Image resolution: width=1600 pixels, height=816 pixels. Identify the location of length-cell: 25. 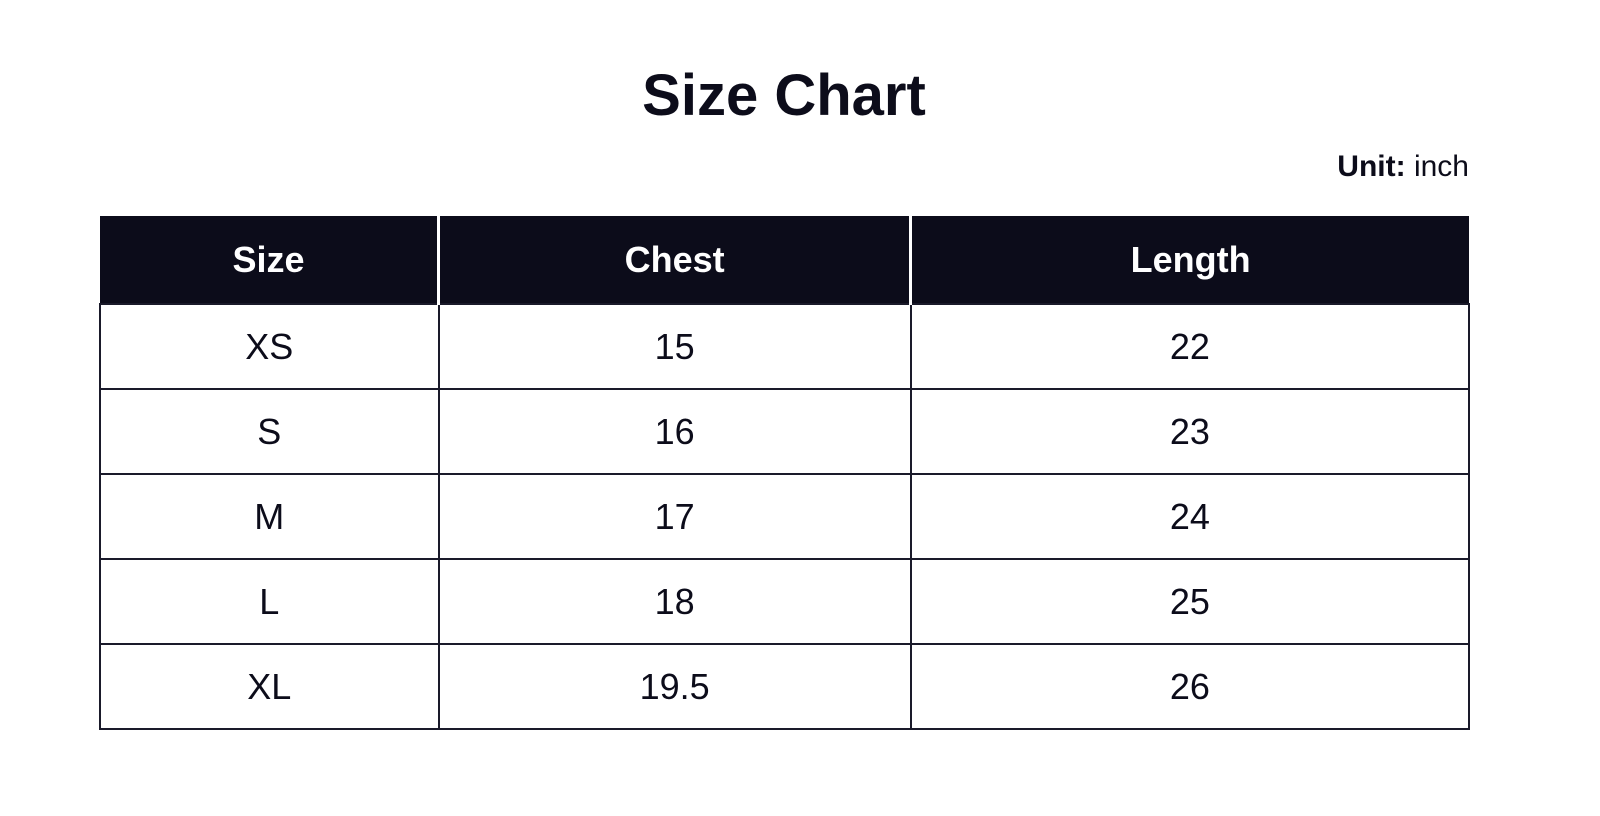
(1190, 601).